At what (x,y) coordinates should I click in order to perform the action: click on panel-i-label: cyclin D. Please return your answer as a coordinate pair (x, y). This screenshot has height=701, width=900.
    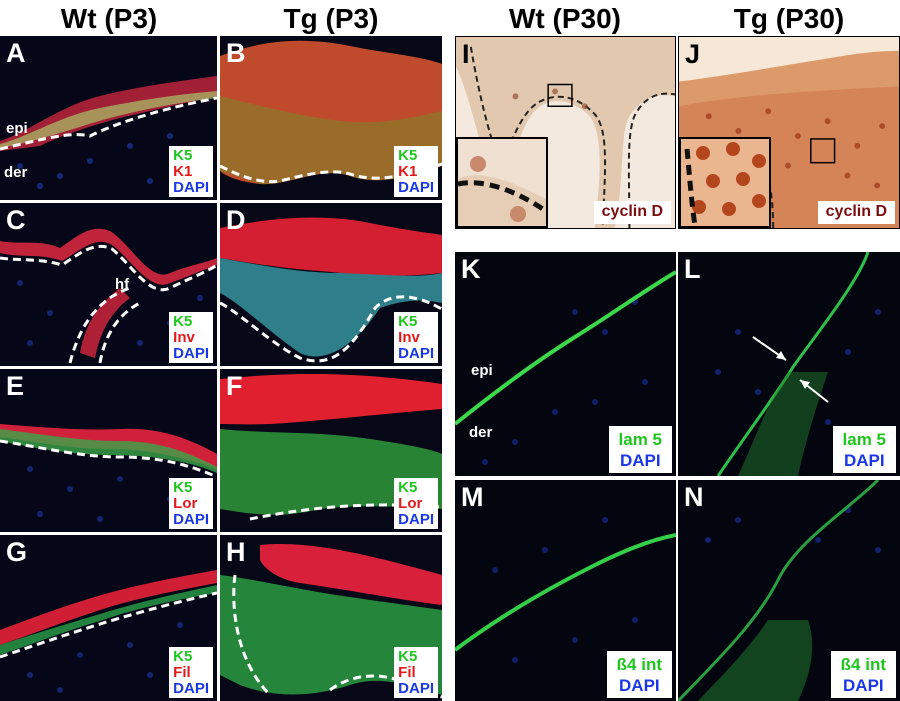
    Looking at the image, I should click on (632, 212).